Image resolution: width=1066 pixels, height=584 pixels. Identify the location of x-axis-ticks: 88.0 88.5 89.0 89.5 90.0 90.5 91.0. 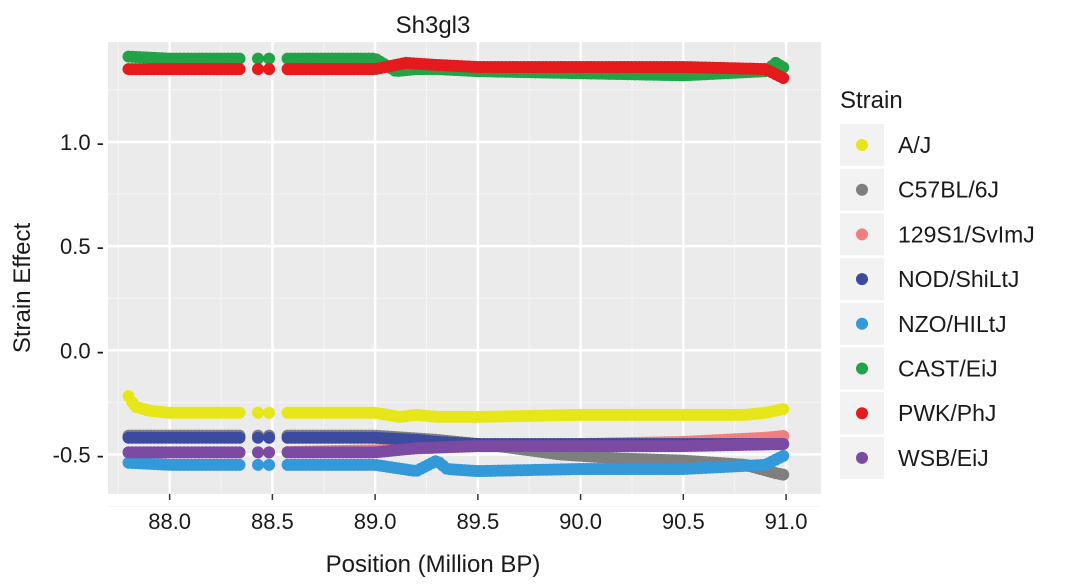
(477, 514).